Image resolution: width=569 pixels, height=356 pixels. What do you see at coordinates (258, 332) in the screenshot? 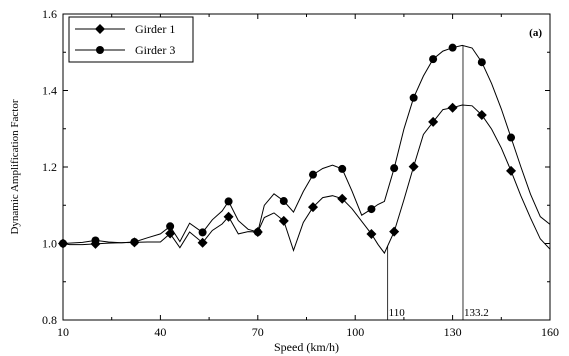
I see `x-tick-label: 70` at bounding box center [258, 332].